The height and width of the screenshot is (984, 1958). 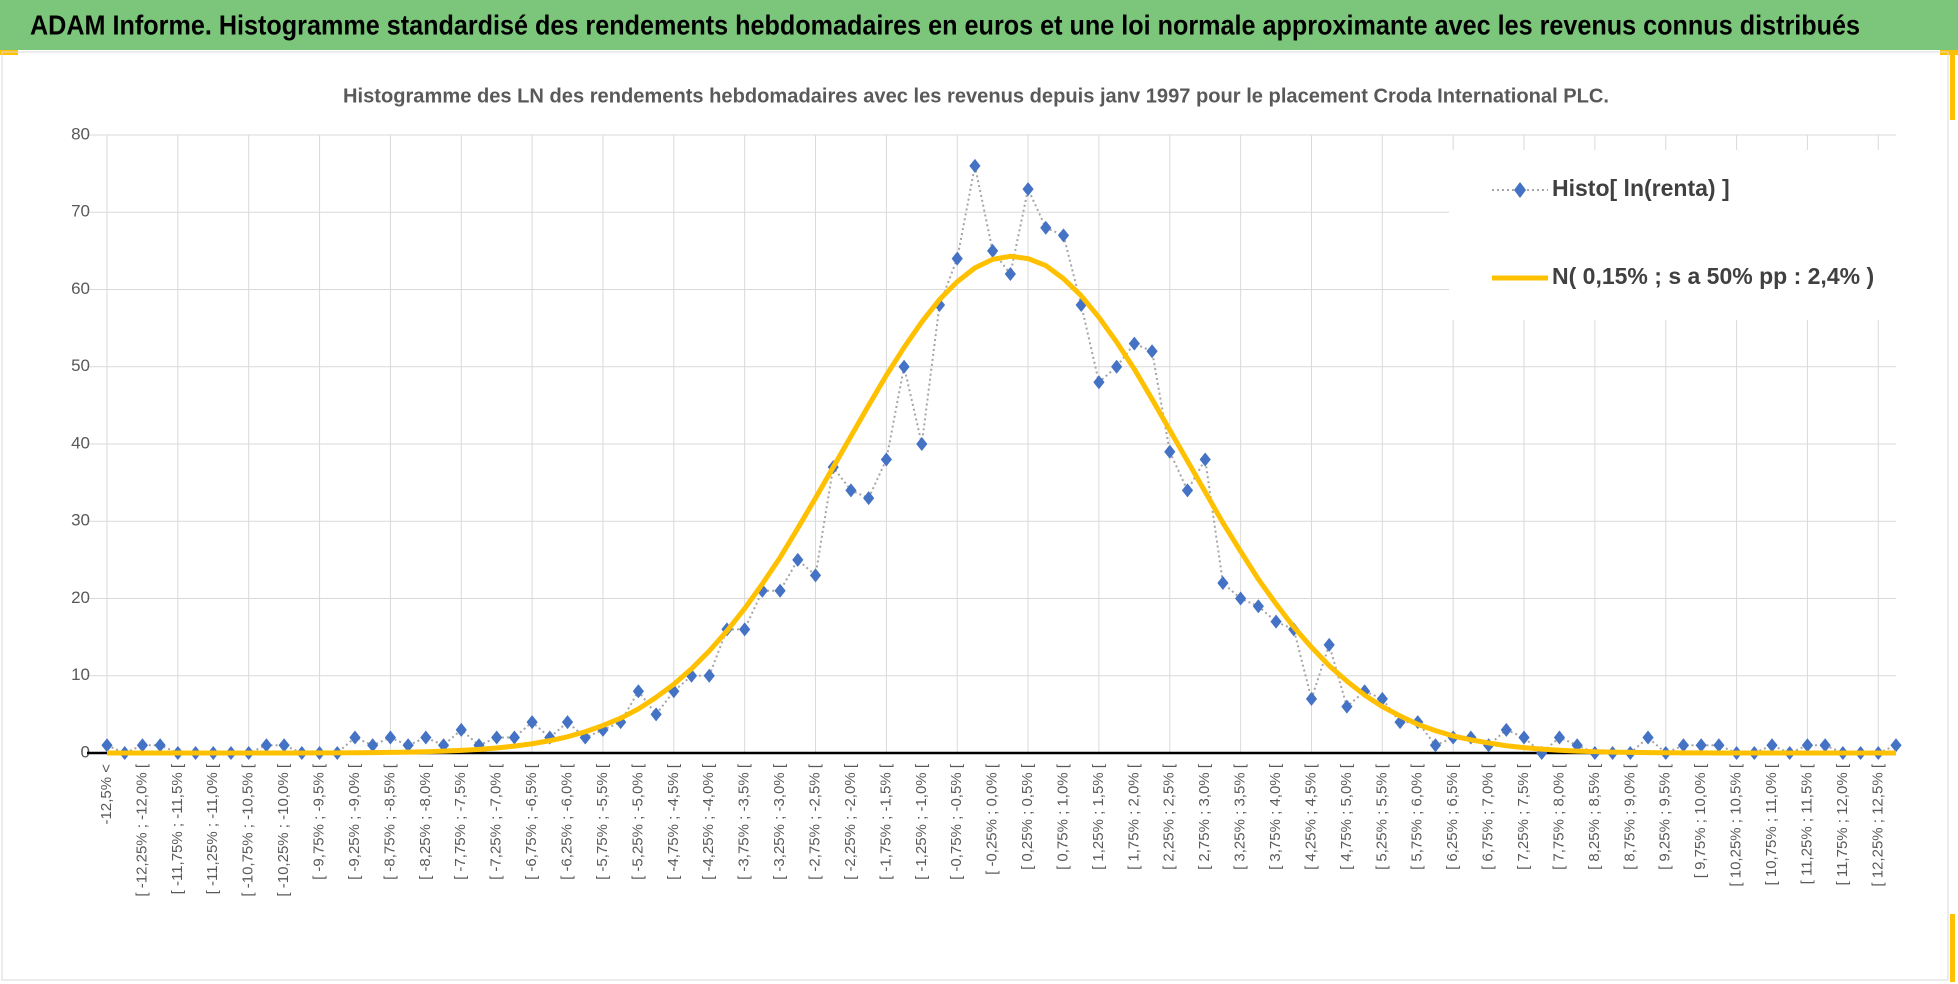 I want to click on x-tick-label: [ 10,75% ; 11,0% [, so click(x=1771, y=824).